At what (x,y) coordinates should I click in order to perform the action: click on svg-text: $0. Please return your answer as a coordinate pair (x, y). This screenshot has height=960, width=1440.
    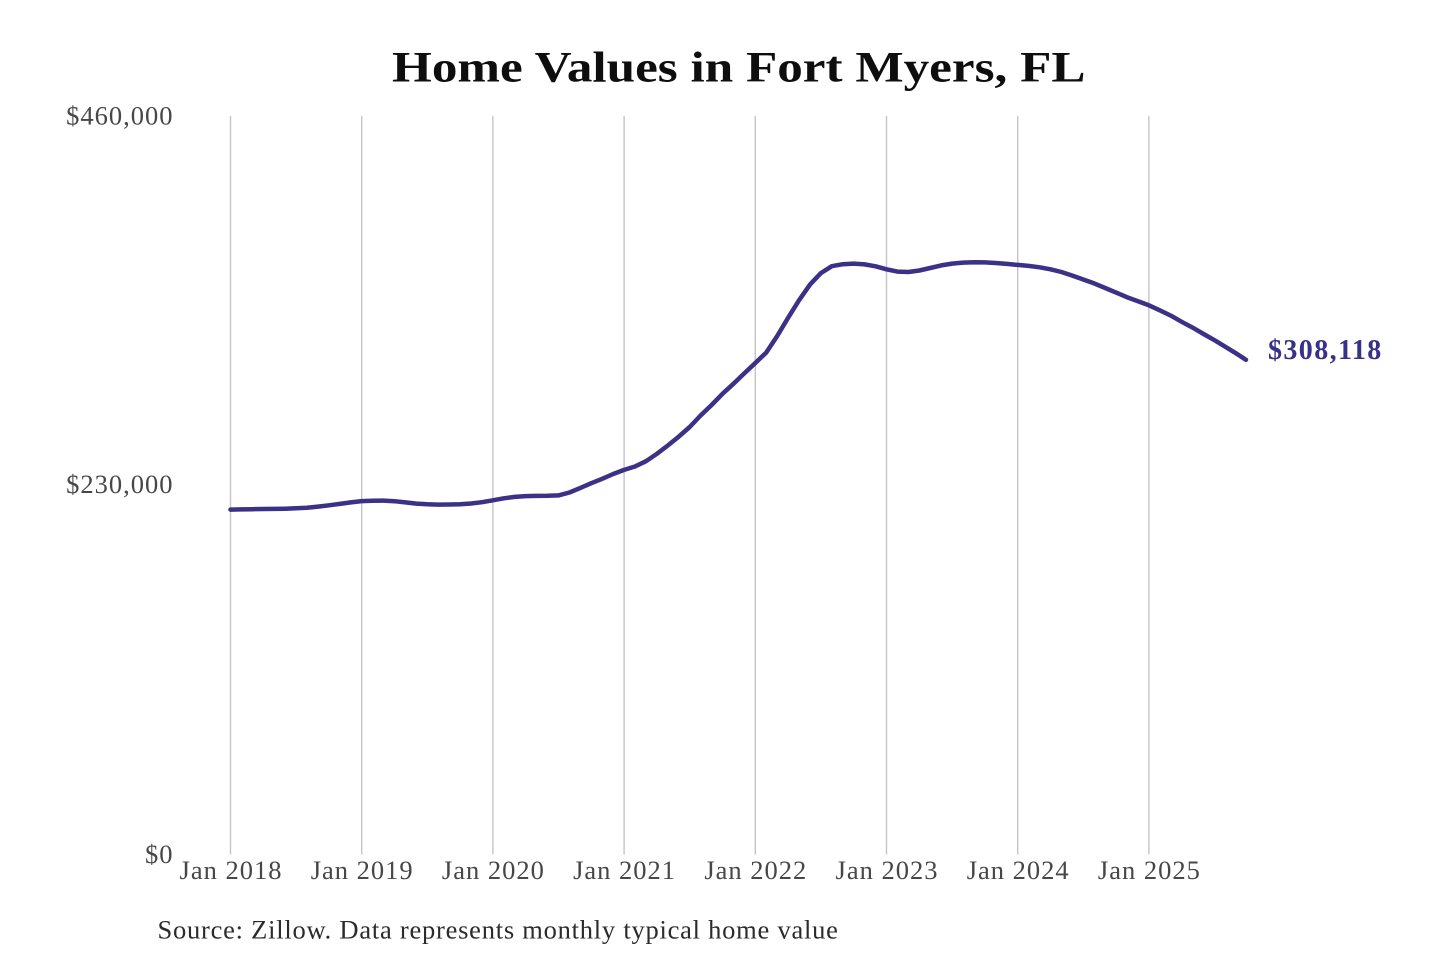
    Looking at the image, I should click on (159, 854).